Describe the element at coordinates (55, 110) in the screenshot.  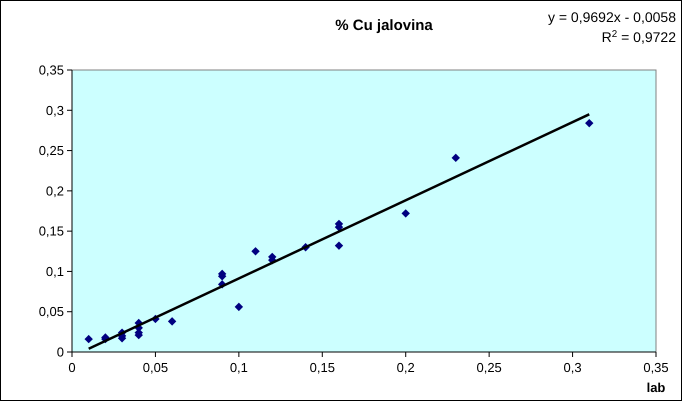
I see `y-tick-label: 0,3` at that location.